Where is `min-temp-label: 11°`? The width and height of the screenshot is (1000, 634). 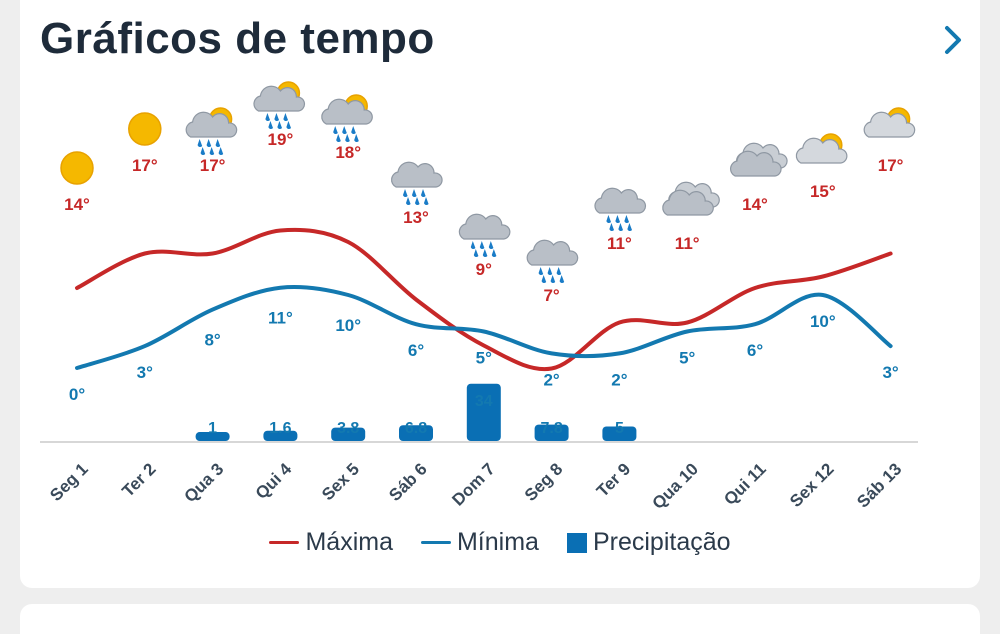 min-temp-label: 11° is located at coordinates (280, 318).